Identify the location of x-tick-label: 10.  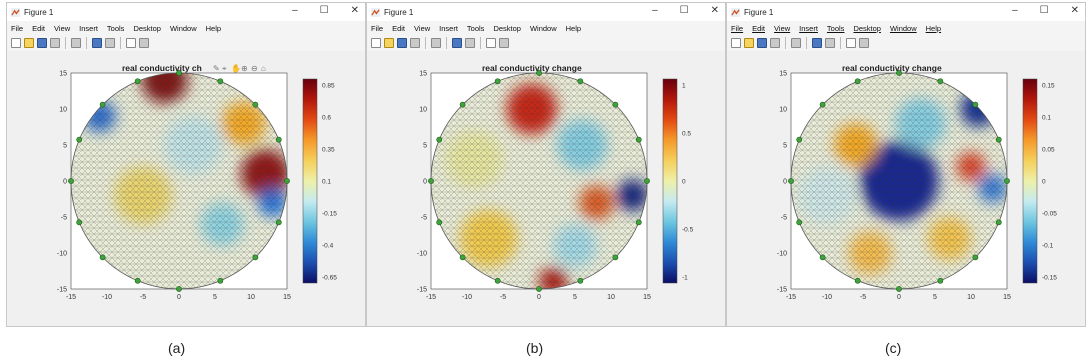
(251, 297).